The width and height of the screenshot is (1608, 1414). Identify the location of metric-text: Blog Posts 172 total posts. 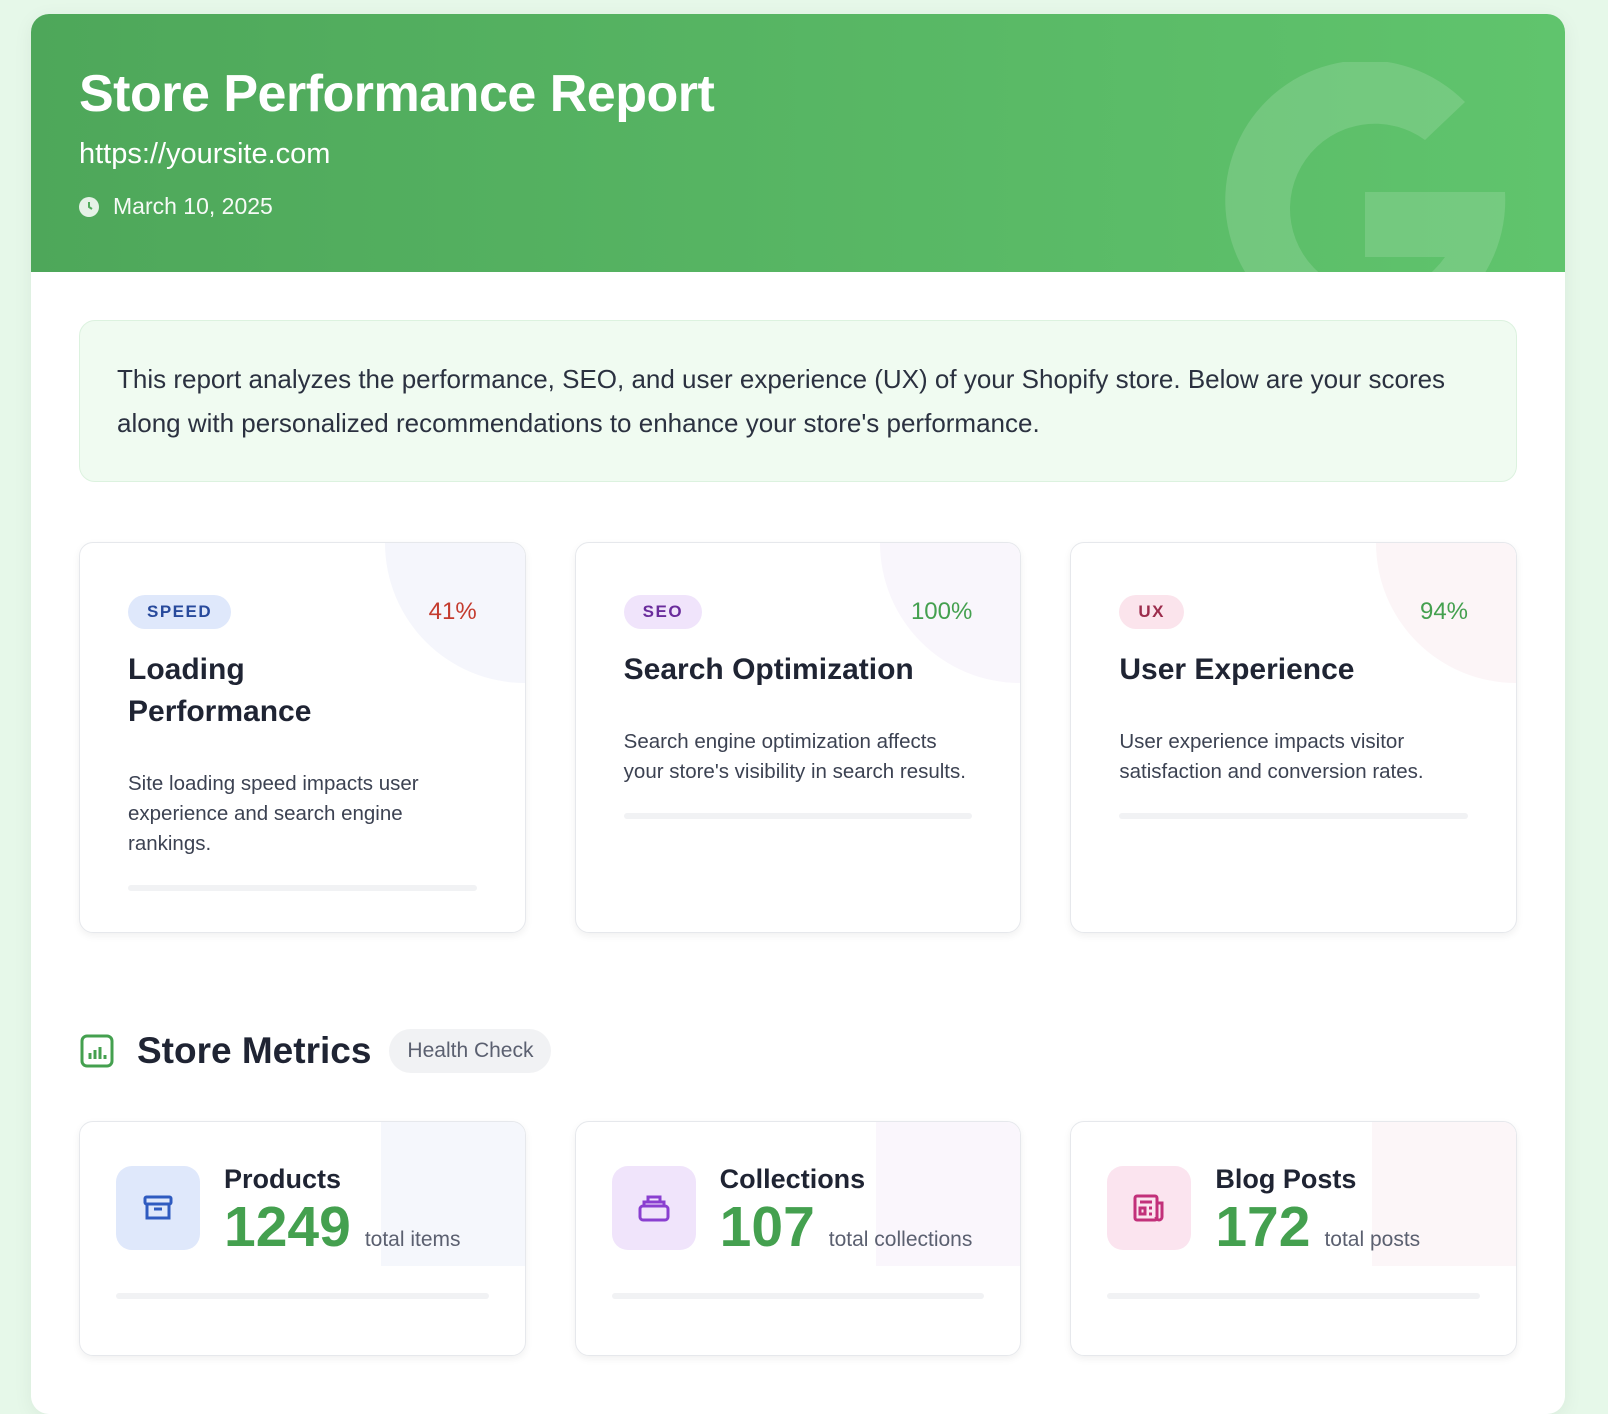
(1318, 1211).